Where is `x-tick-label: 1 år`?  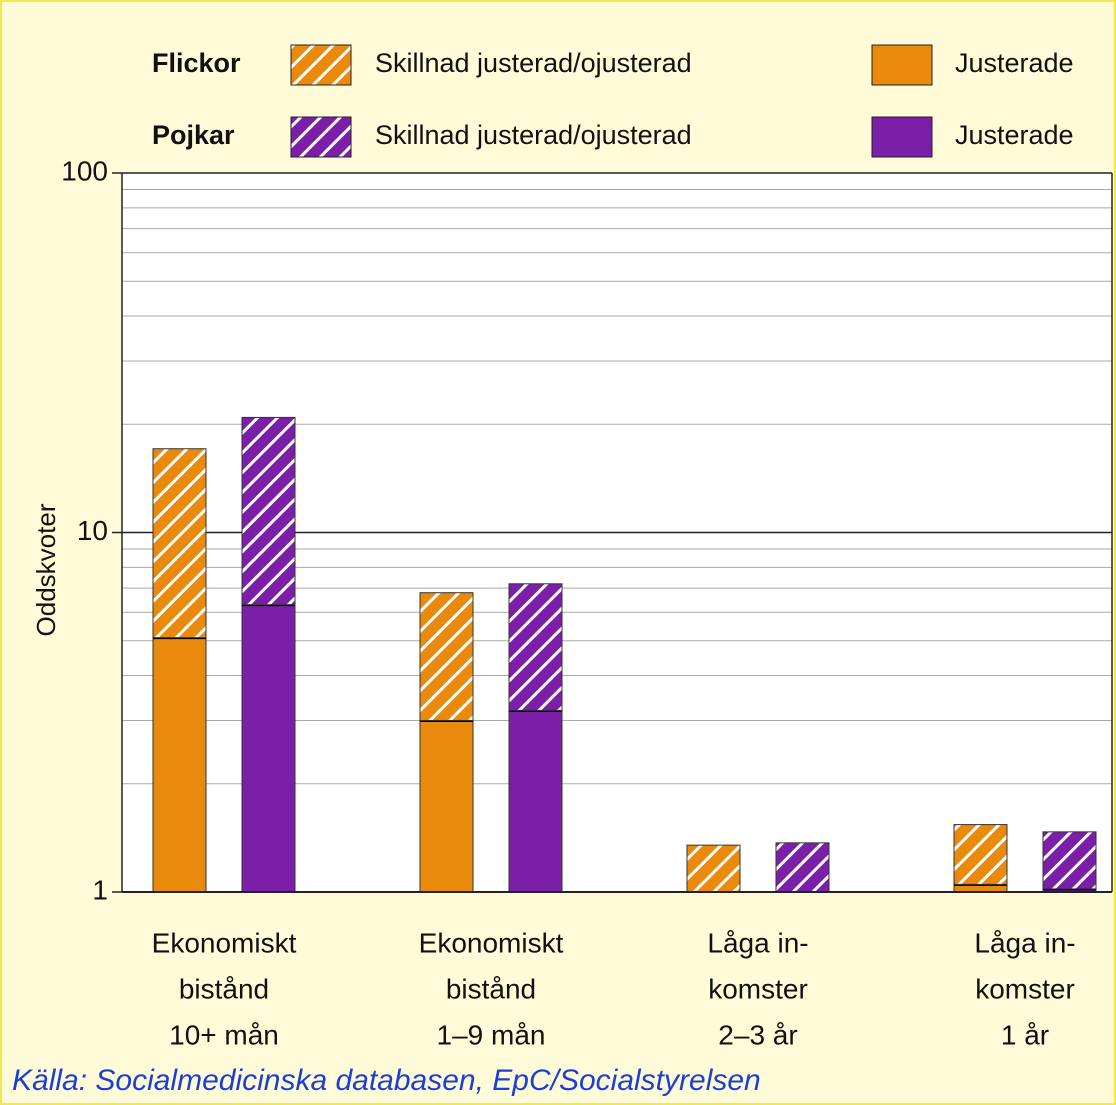 x-tick-label: 1 år is located at coordinates (1025, 1034).